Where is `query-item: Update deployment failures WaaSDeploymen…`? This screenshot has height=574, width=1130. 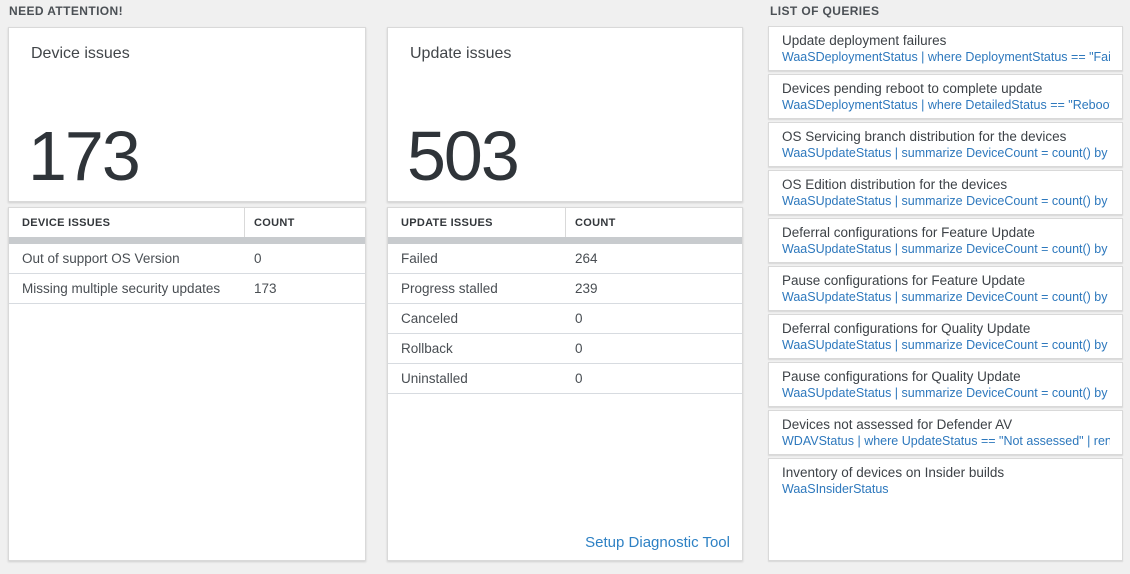
query-item: Update deployment failures WaaSDeploymen… is located at coordinates (945, 48).